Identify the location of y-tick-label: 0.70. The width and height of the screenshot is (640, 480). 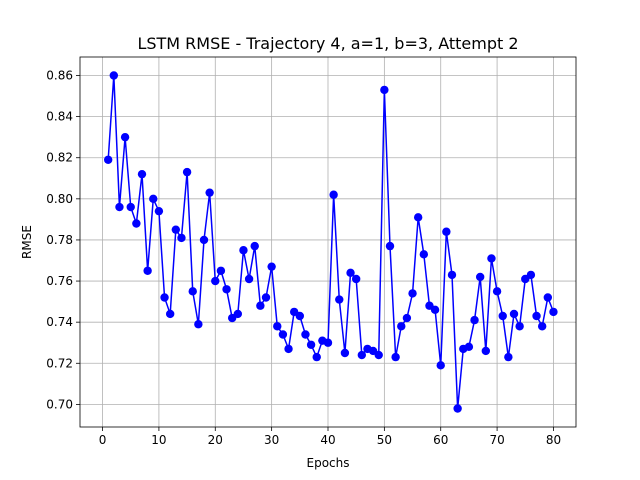
(59, 404).